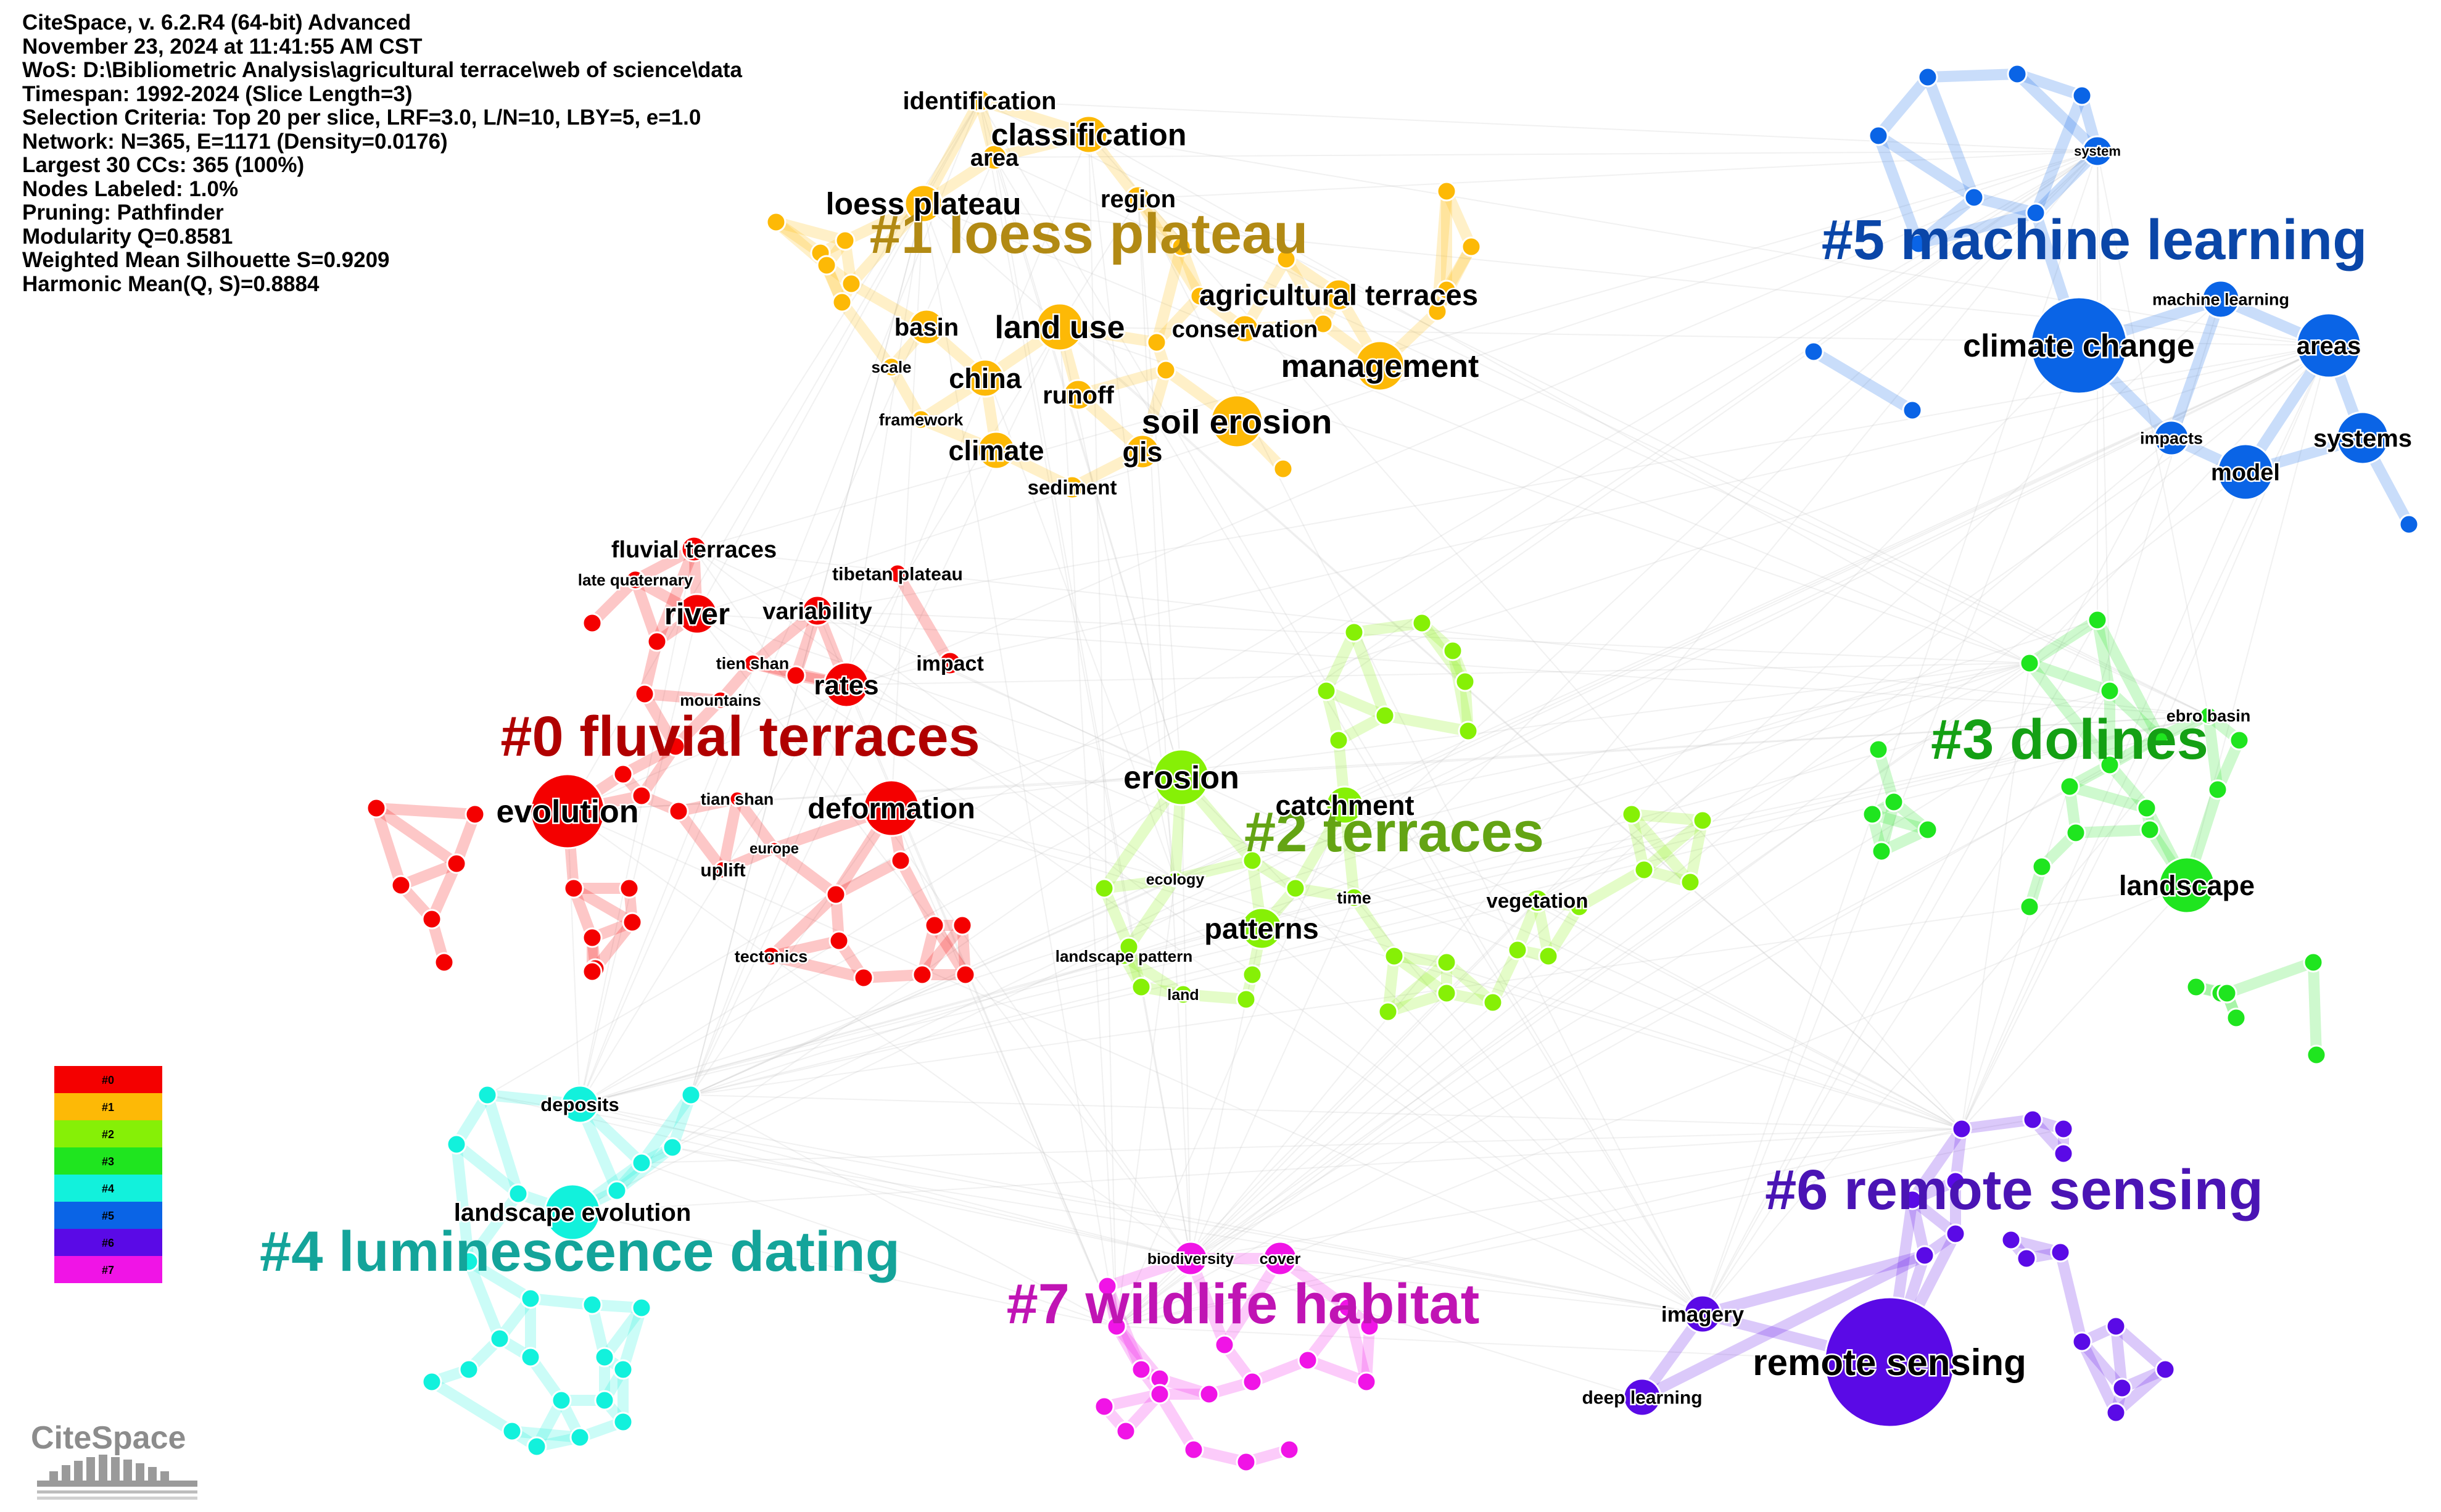  Describe the element at coordinates (216, 22) in the screenshot. I see `summary-line: CiteSpace, v. 6.2.R4 (64-bit) Advanced` at that location.